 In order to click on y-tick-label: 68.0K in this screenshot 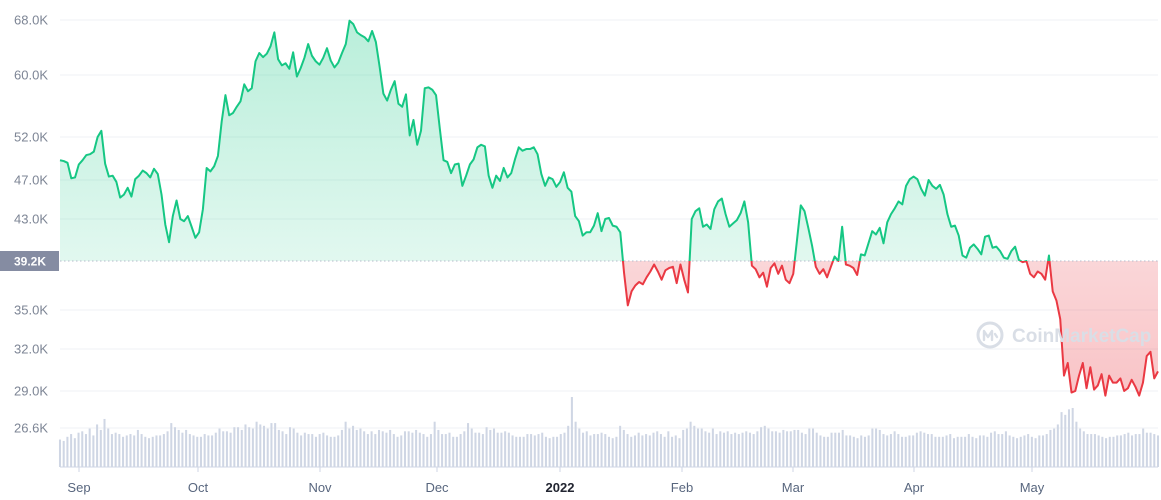, I will do `click(31, 20)`.